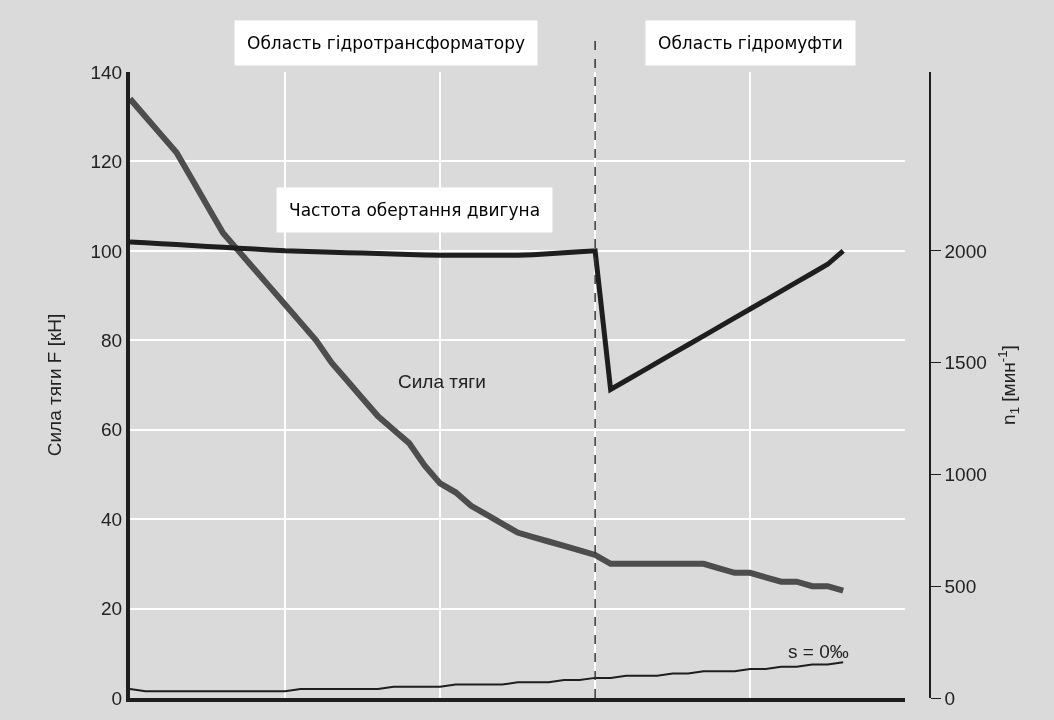 This screenshot has width=1054, height=720. What do you see at coordinates (106, 72) in the screenshot?
I see `y-tick-label: 140` at bounding box center [106, 72].